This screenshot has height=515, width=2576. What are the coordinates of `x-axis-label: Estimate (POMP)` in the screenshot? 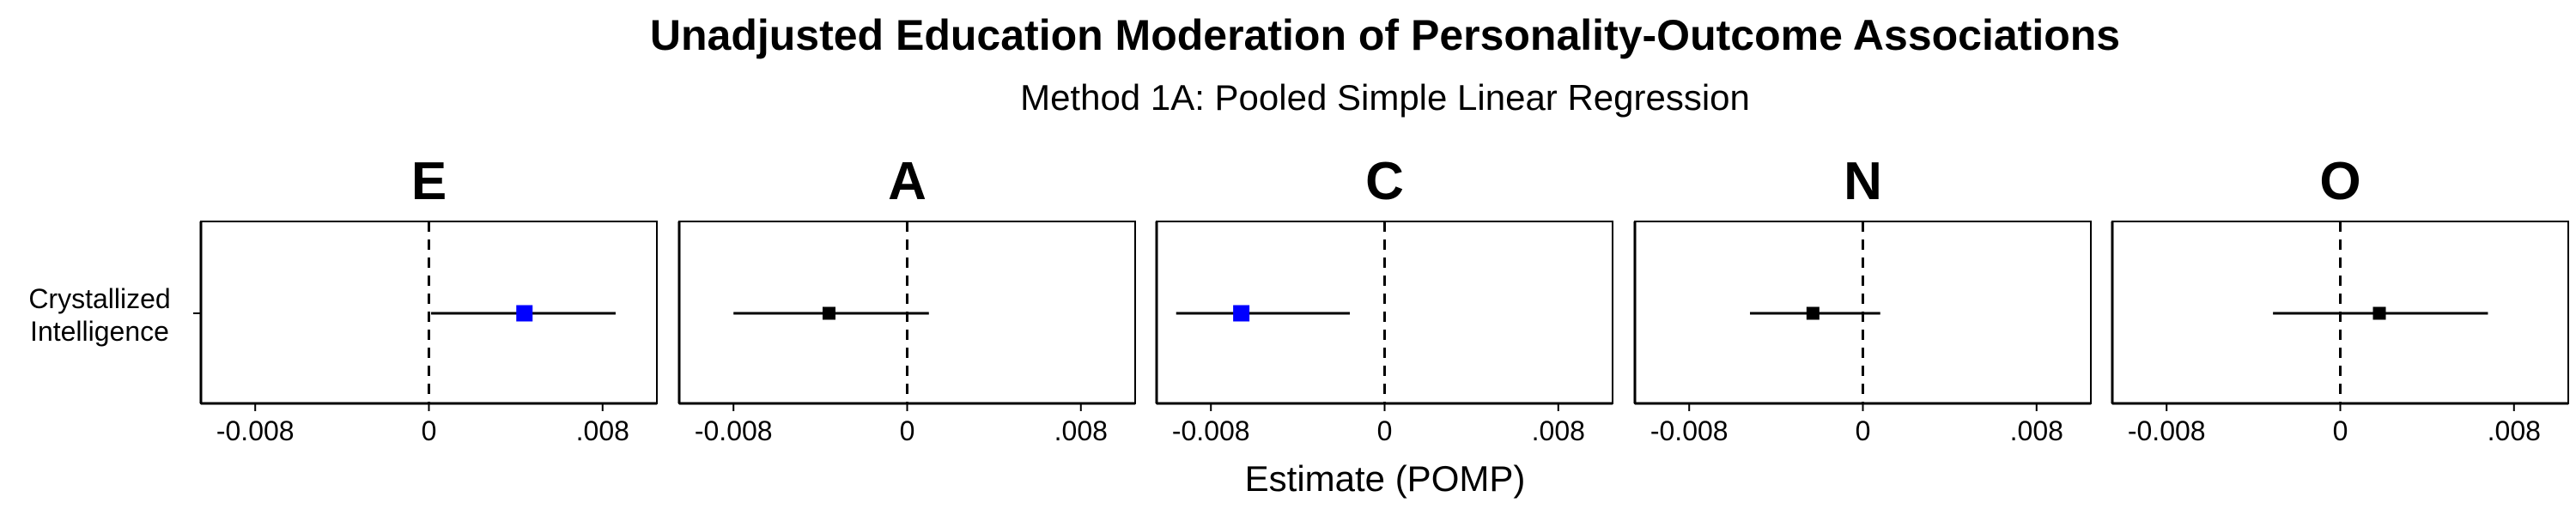 It's located at (1385, 478).